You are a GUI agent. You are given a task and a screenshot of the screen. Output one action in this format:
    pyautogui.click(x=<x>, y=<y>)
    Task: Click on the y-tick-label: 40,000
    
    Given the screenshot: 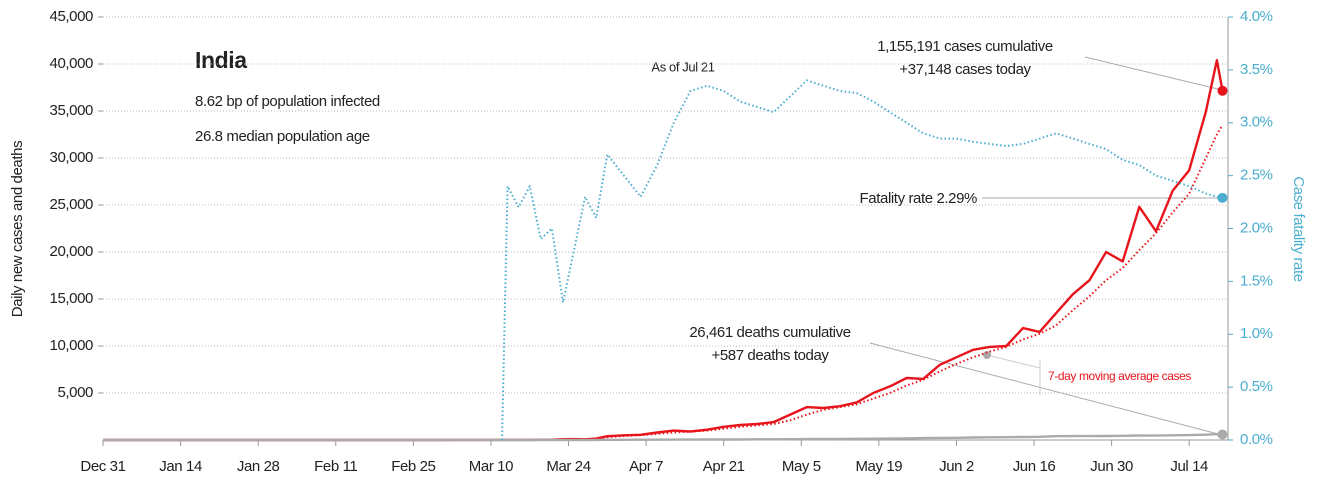 What is the action you would take?
    pyautogui.click(x=72, y=63)
    